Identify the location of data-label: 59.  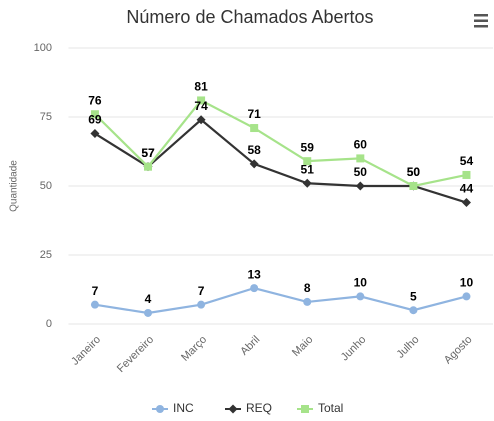
(308, 147).